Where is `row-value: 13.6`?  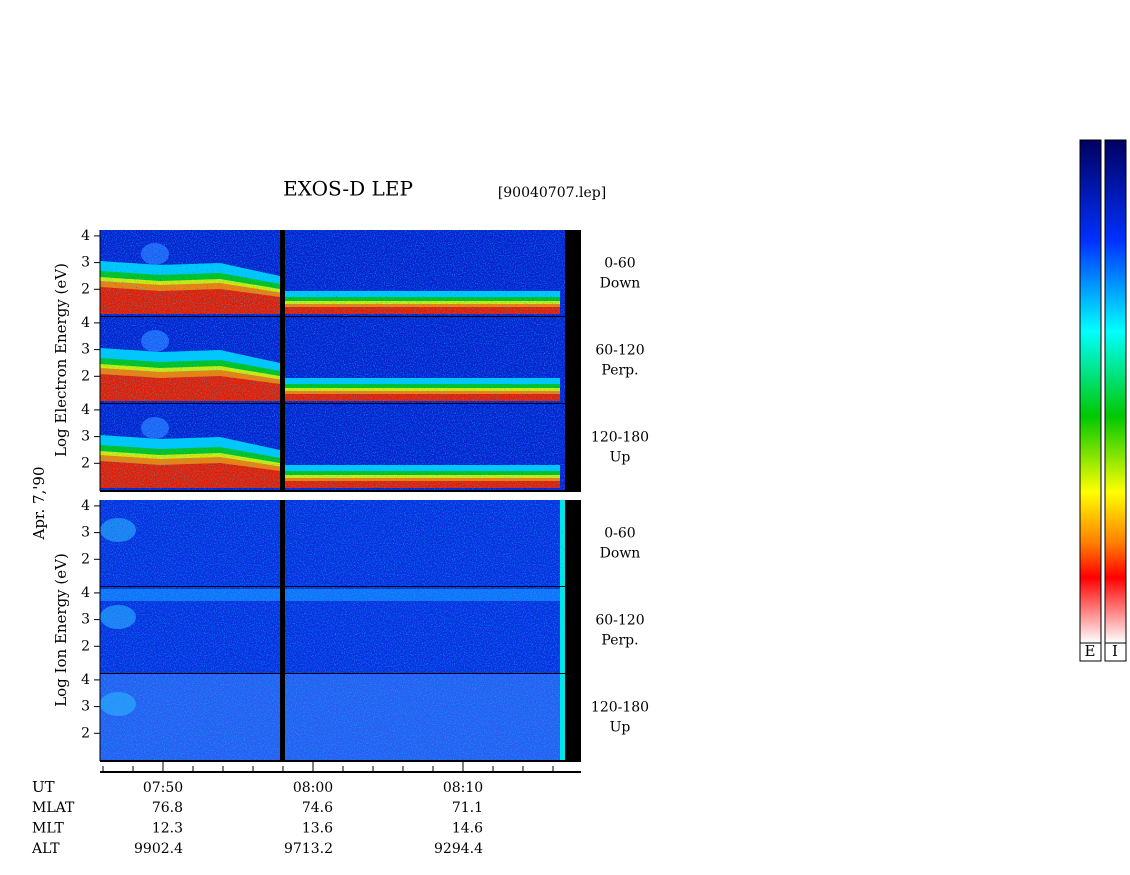
row-value: 13.6 is located at coordinates (317, 829).